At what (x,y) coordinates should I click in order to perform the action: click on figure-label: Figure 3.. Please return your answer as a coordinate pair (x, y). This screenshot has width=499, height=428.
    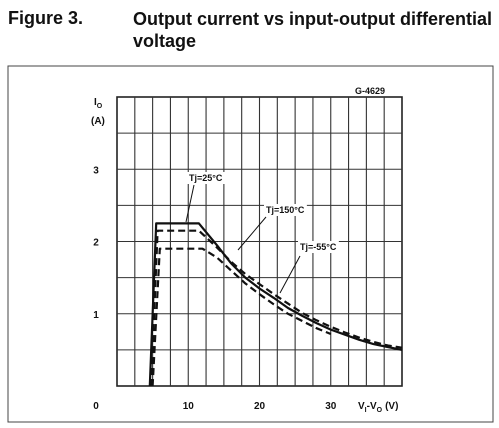
    Looking at the image, I should click on (46, 18).